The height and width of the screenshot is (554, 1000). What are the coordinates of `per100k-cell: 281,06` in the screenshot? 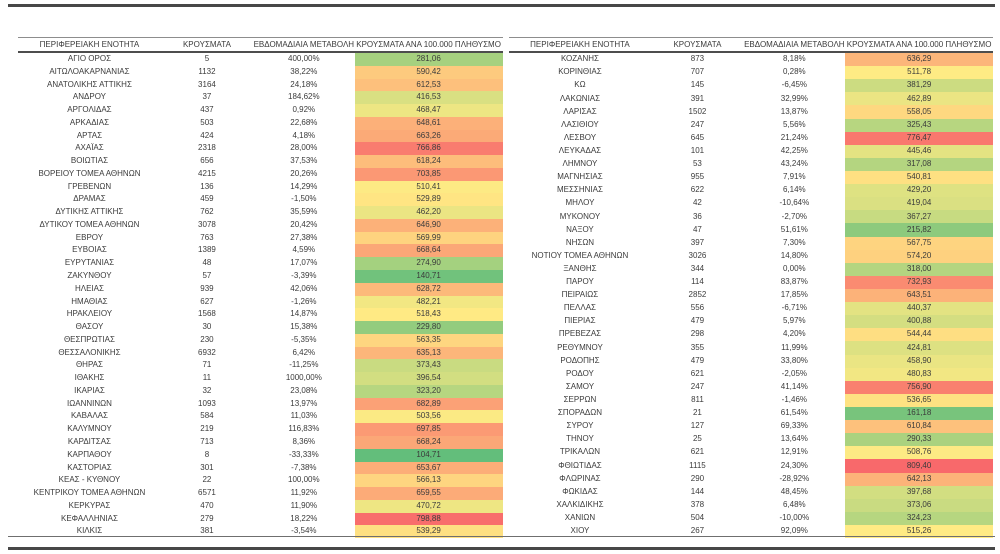 It's located at (428, 59).